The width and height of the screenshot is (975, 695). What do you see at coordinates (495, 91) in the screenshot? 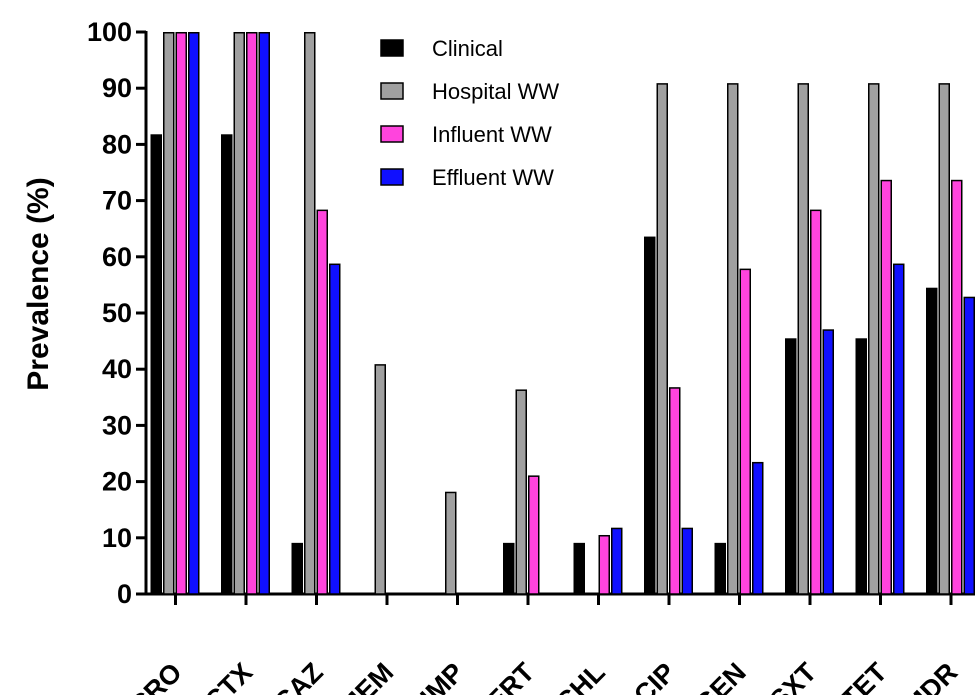
I see `legend-label: Hospital WW` at bounding box center [495, 91].